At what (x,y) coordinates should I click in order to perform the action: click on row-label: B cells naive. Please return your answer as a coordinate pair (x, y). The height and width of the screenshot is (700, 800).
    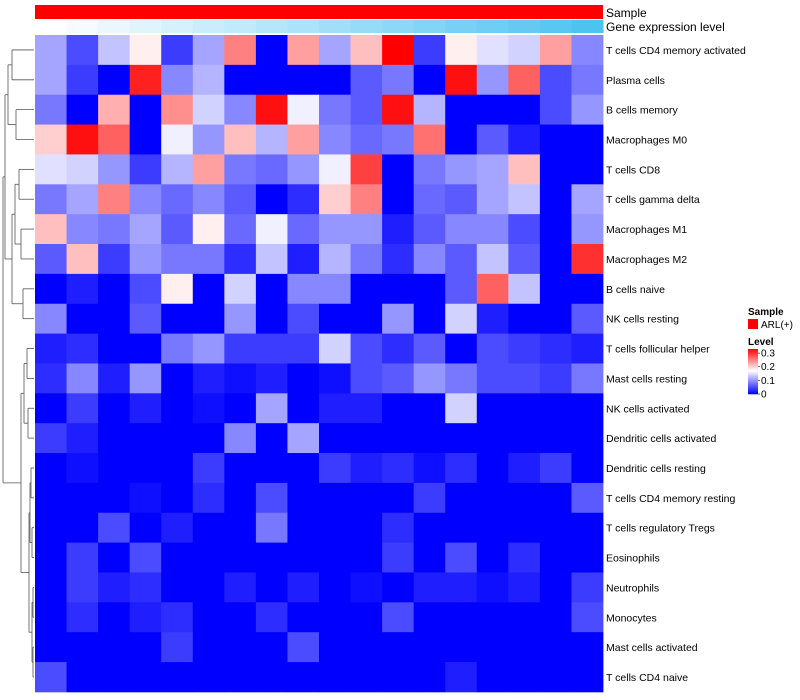
    Looking at the image, I should click on (635, 290).